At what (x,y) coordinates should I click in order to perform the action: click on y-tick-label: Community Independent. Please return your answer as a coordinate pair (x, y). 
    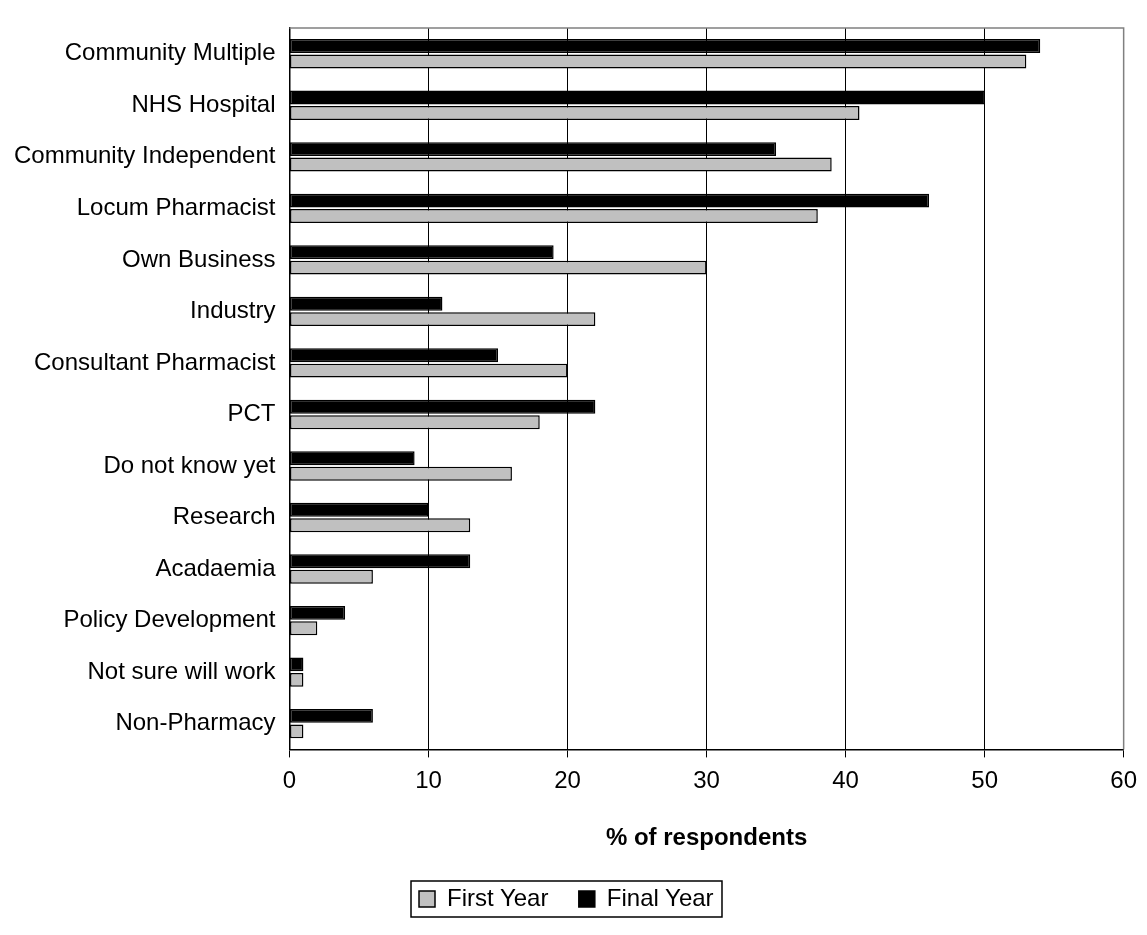
    Looking at the image, I should click on (144, 155).